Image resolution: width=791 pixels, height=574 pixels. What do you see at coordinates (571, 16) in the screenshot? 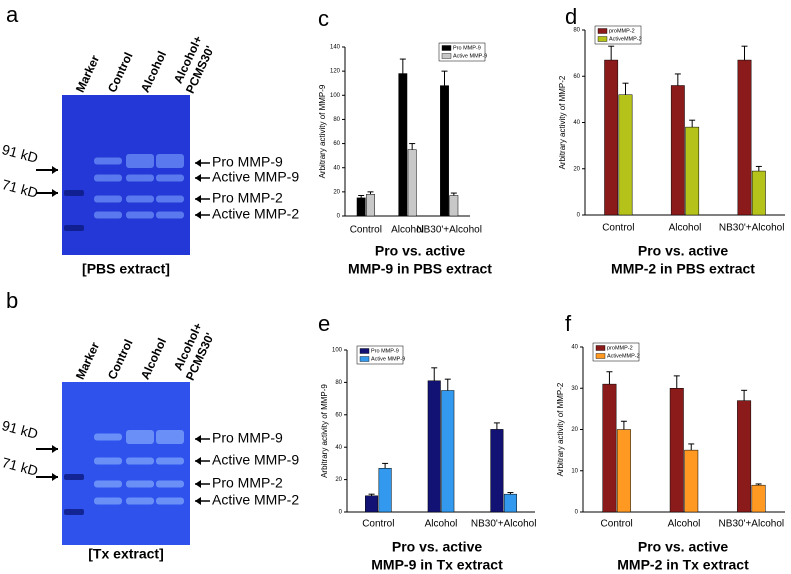
I see `panel-letter: d` at bounding box center [571, 16].